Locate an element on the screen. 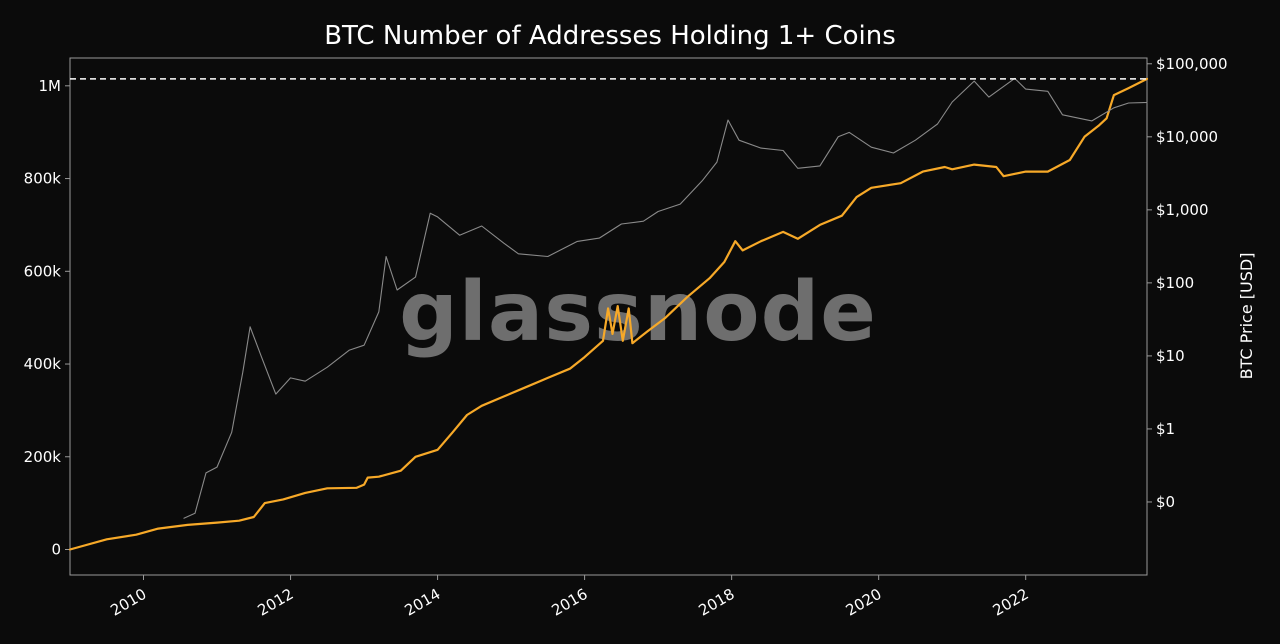 This screenshot has width=1280, height=644. watermark: glassnode is located at coordinates (638, 312).